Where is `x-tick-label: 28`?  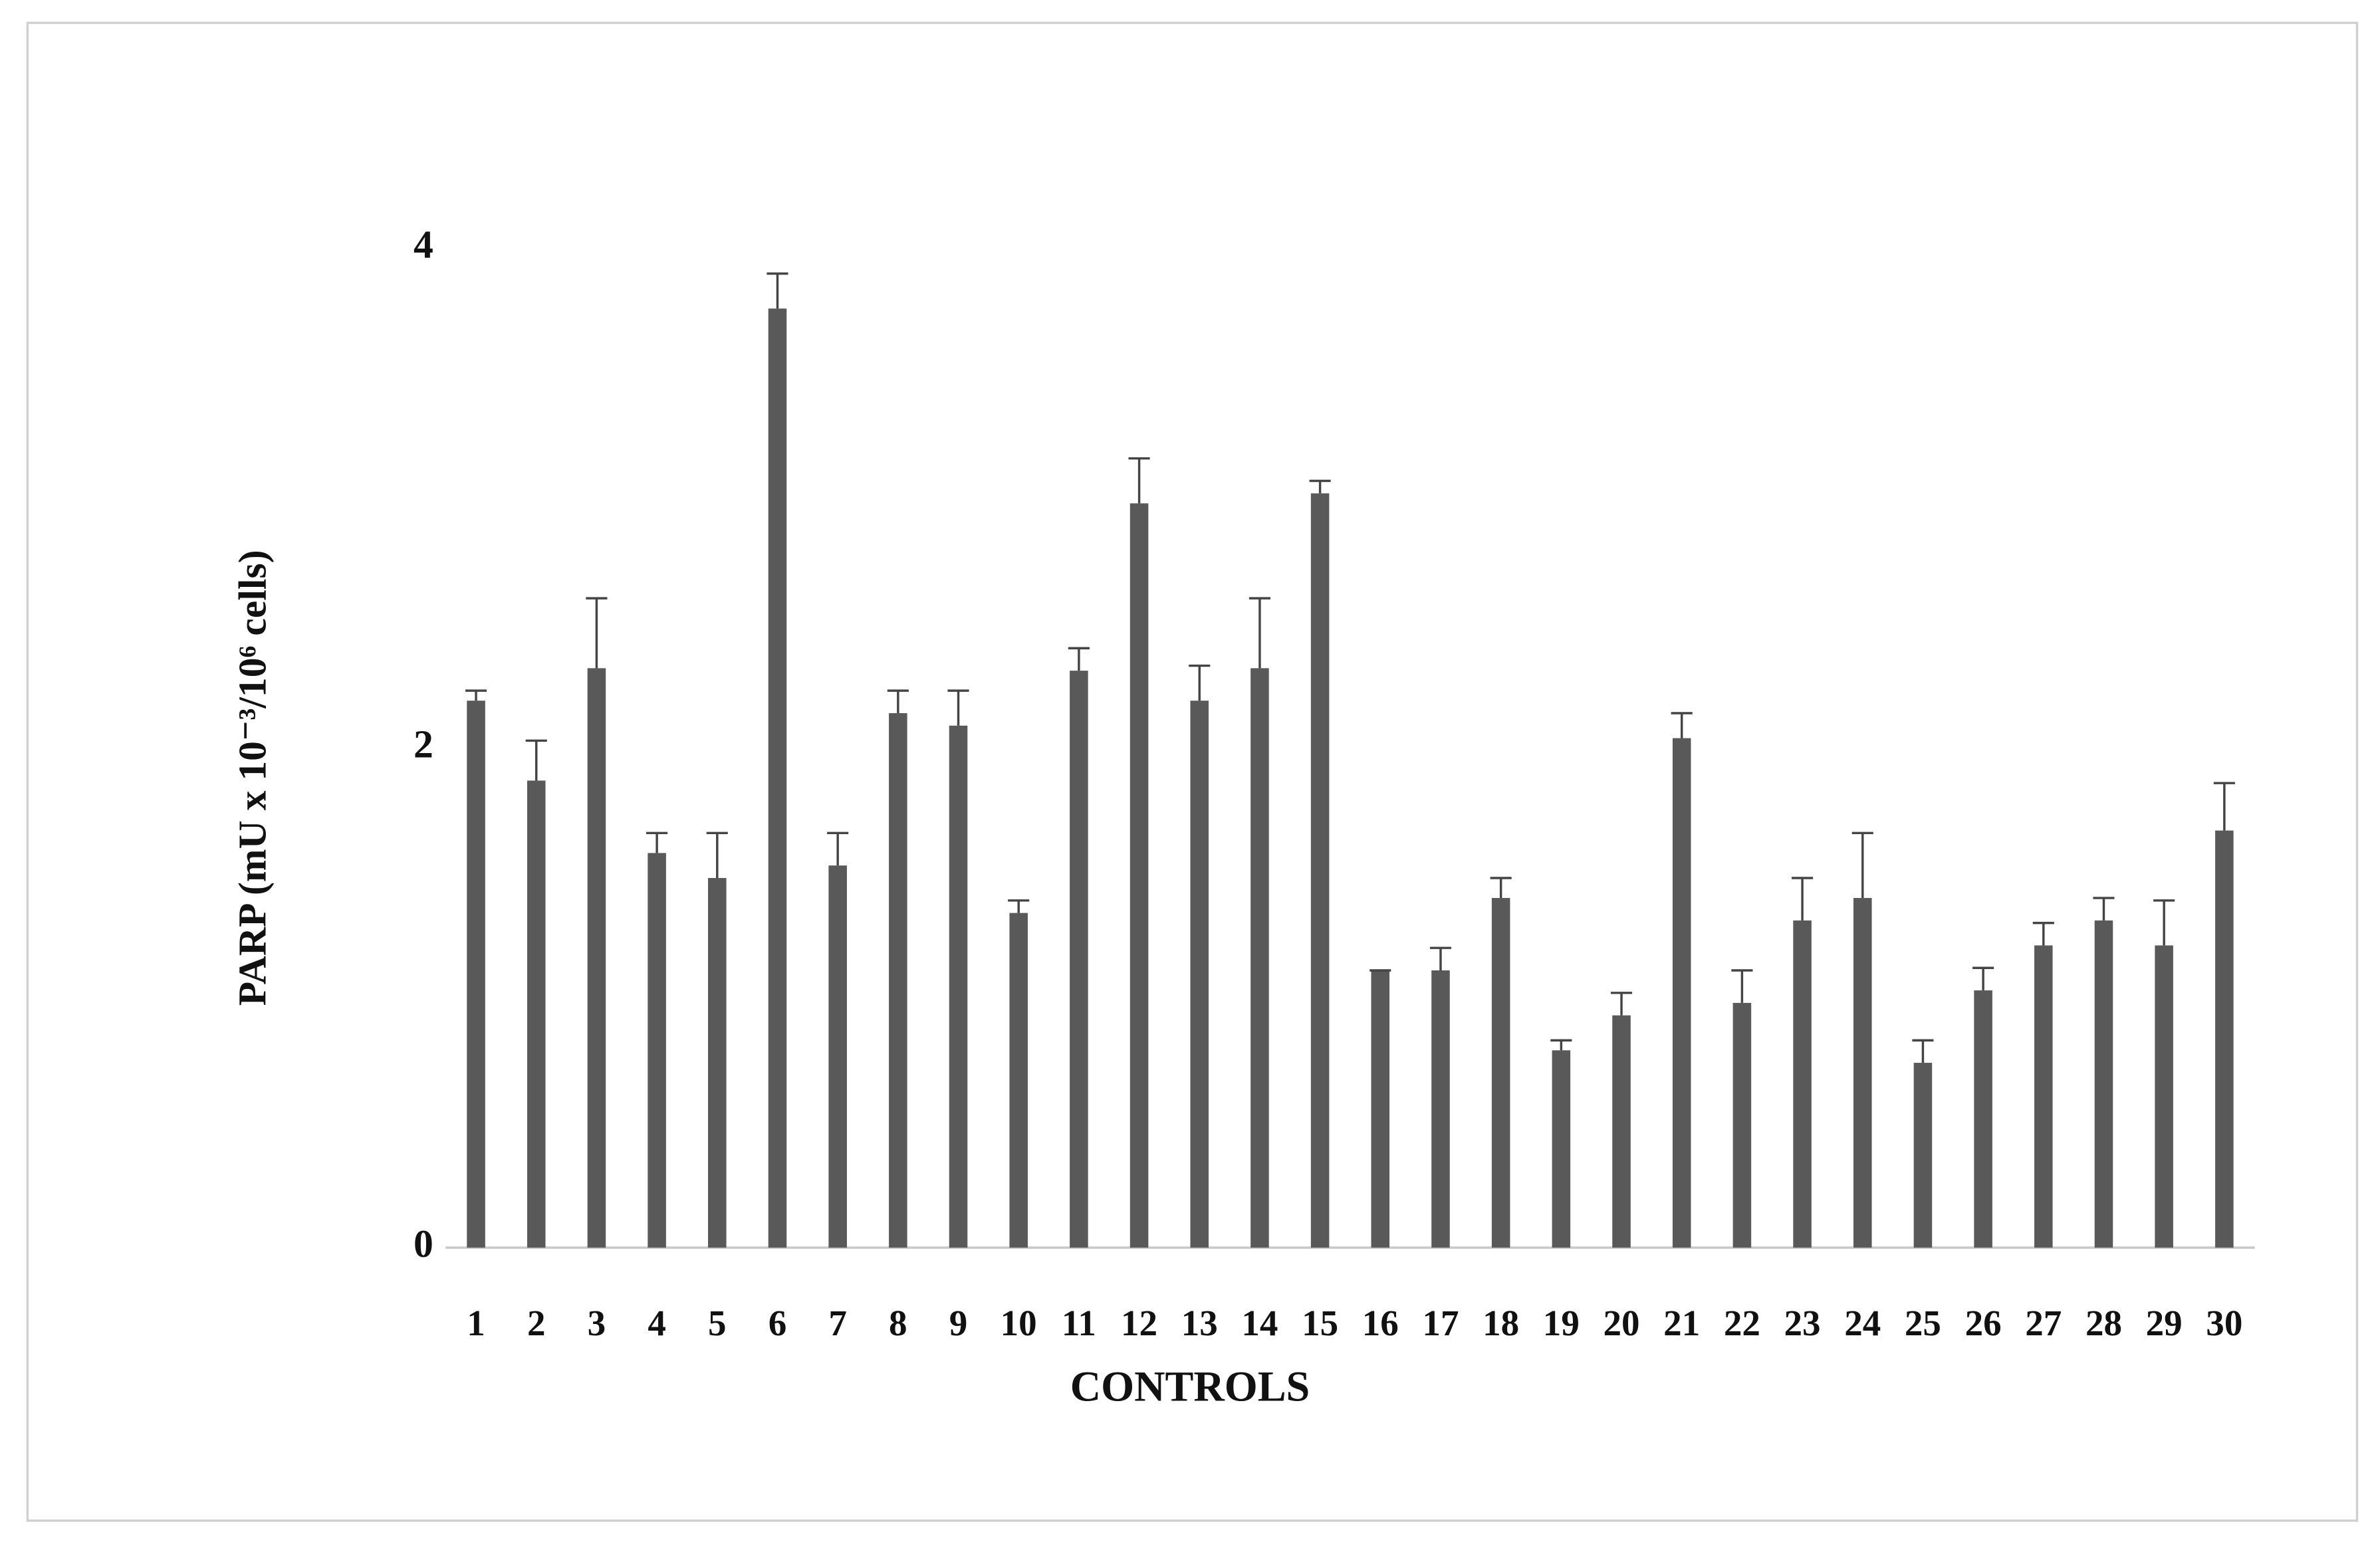
x-tick-label: 28 is located at coordinates (2103, 1323).